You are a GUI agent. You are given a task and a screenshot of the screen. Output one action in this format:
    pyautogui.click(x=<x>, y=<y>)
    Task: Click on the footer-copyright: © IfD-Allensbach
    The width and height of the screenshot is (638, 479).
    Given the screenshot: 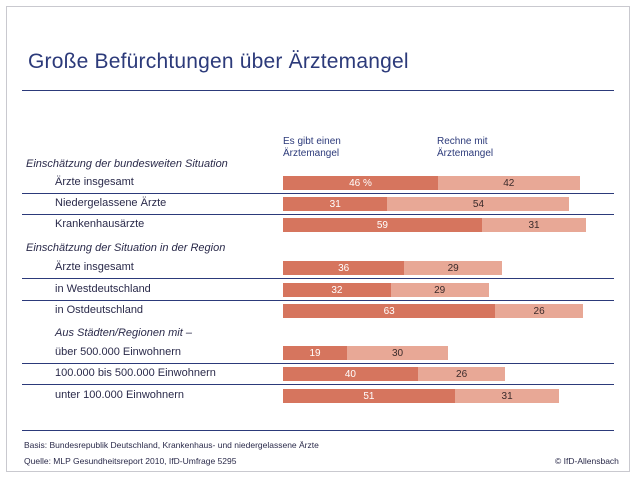 What is the action you would take?
    pyautogui.click(x=587, y=461)
    